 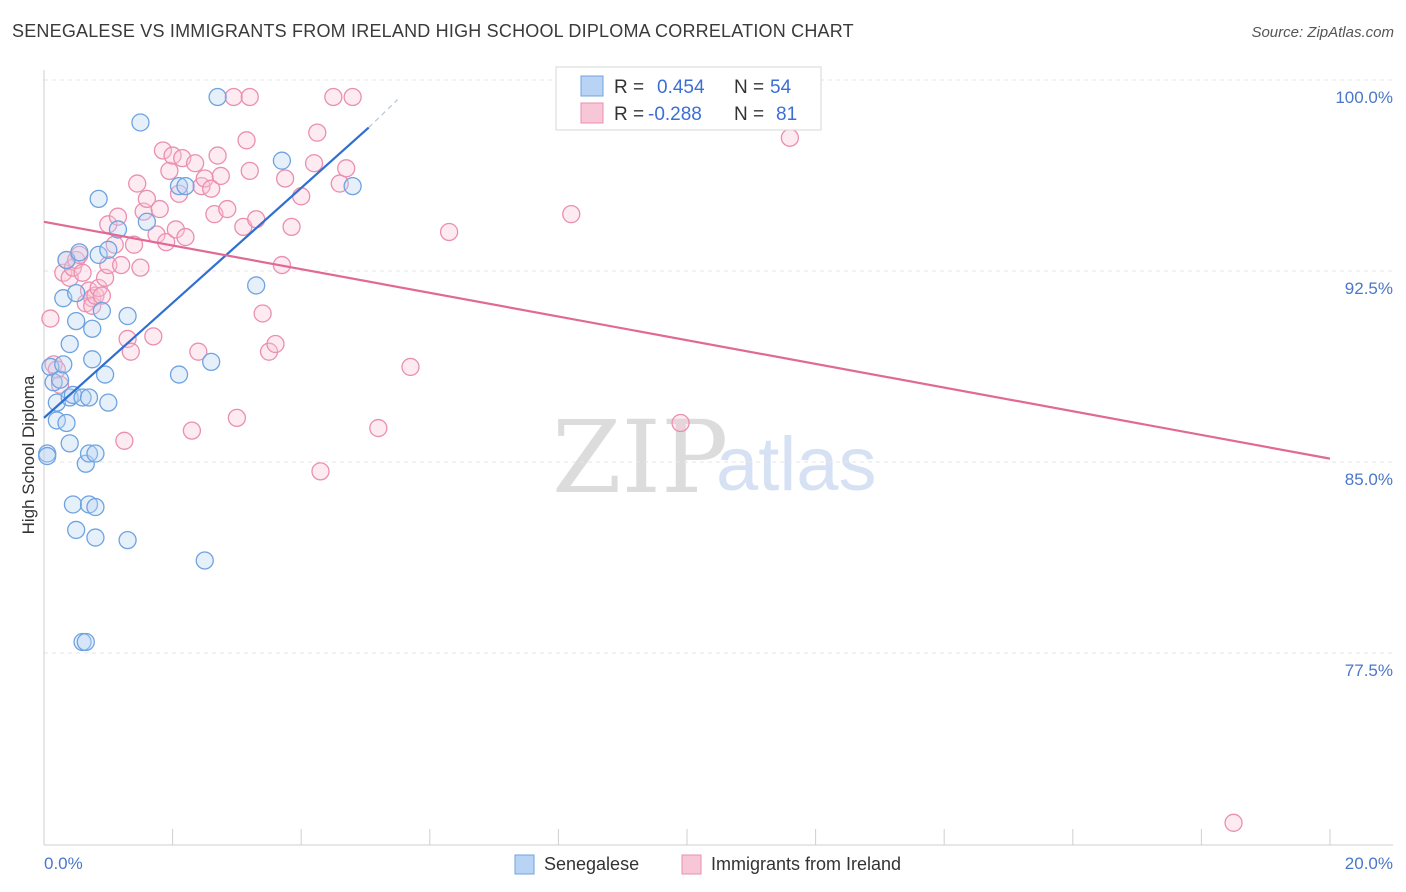 I want to click on legend-r-value-ireland: -0.288, so click(x=675, y=114).